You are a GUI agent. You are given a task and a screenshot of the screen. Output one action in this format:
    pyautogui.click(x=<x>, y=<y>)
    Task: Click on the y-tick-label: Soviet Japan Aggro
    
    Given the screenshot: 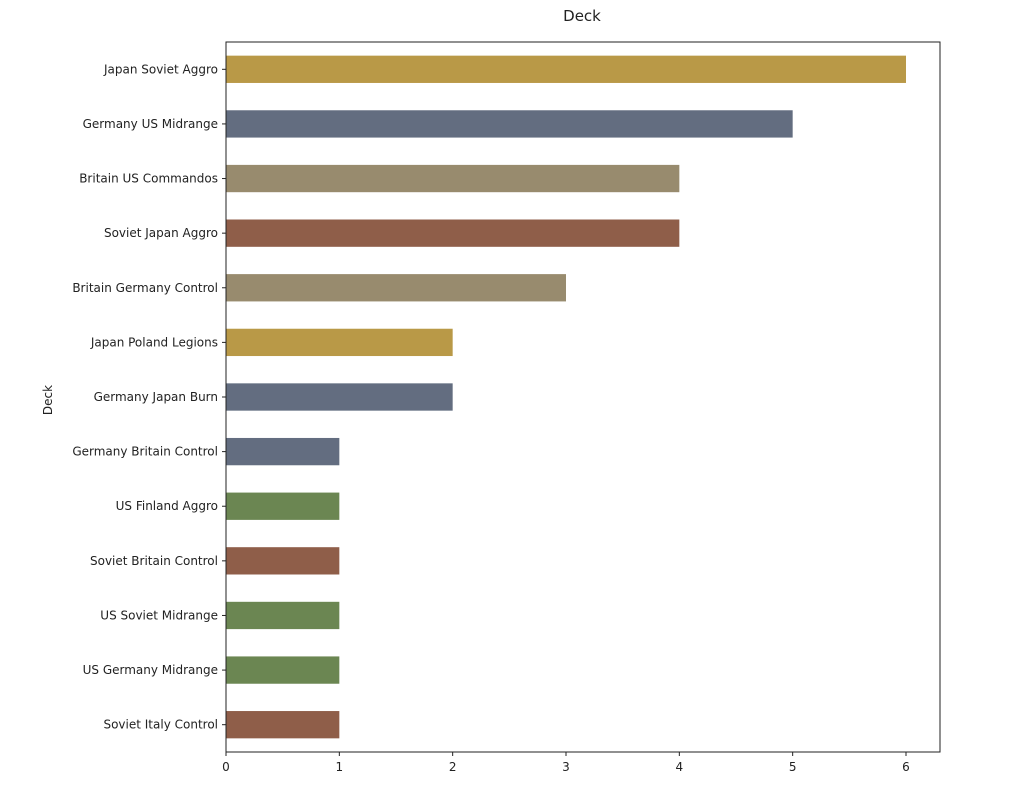 What is the action you would take?
    pyautogui.click(x=161, y=233)
    